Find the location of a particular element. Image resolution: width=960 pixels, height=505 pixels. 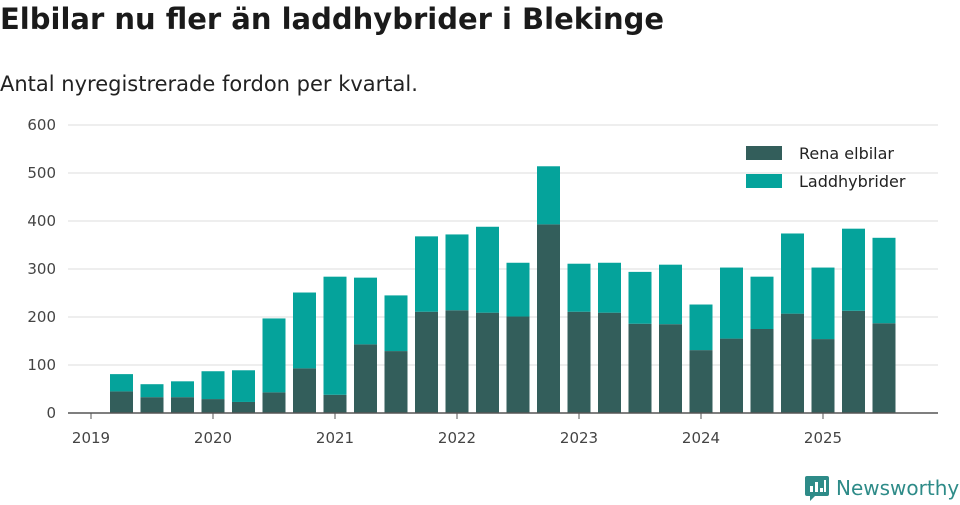

bar-laddhybrider-2019Q3 is located at coordinates (152, 391).